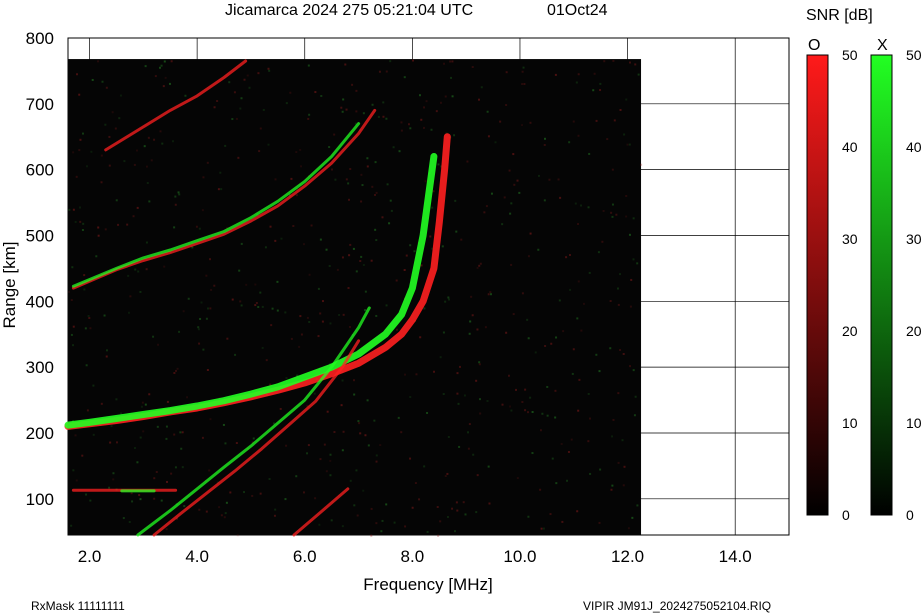 The height and width of the screenshot is (614, 922). What do you see at coordinates (627, 556) in the screenshot?
I see `x-tick-label: 12.0` at bounding box center [627, 556].